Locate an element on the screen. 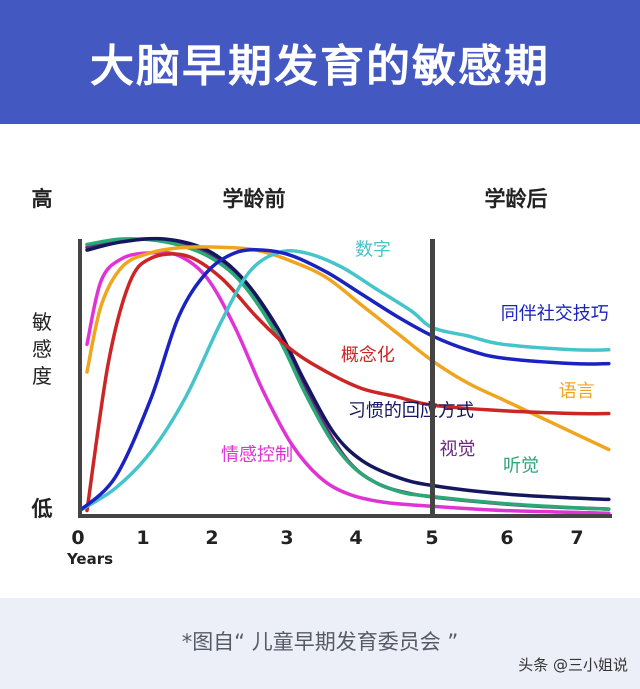  series-label: 情感控制 is located at coordinates (257, 455).